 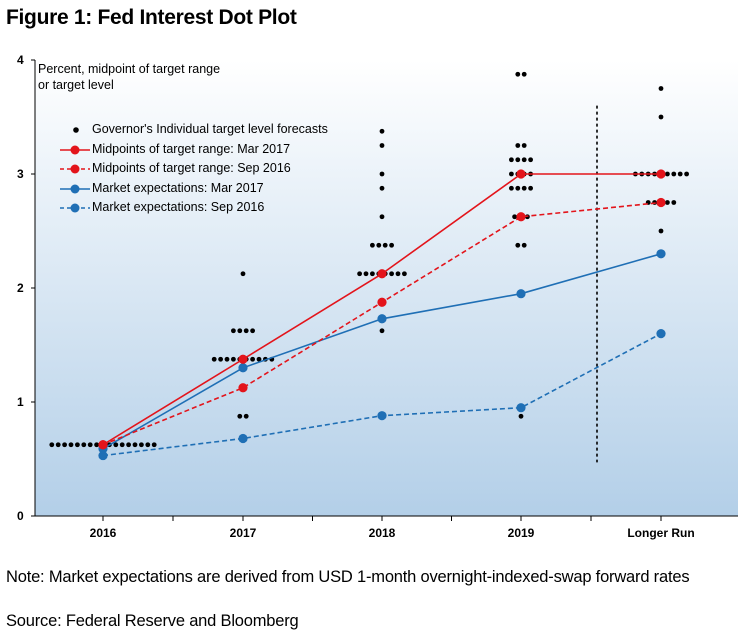 I want to click on legend-swatch-red-dashed, so click(x=75, y=169).